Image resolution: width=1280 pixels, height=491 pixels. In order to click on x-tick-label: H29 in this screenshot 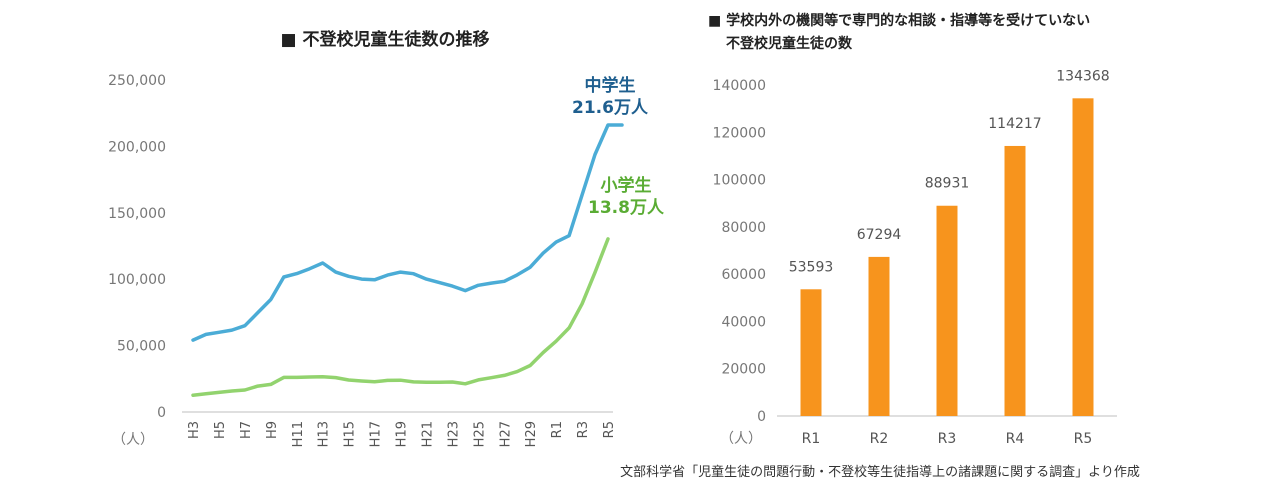, I will do `click(531, 434)`.